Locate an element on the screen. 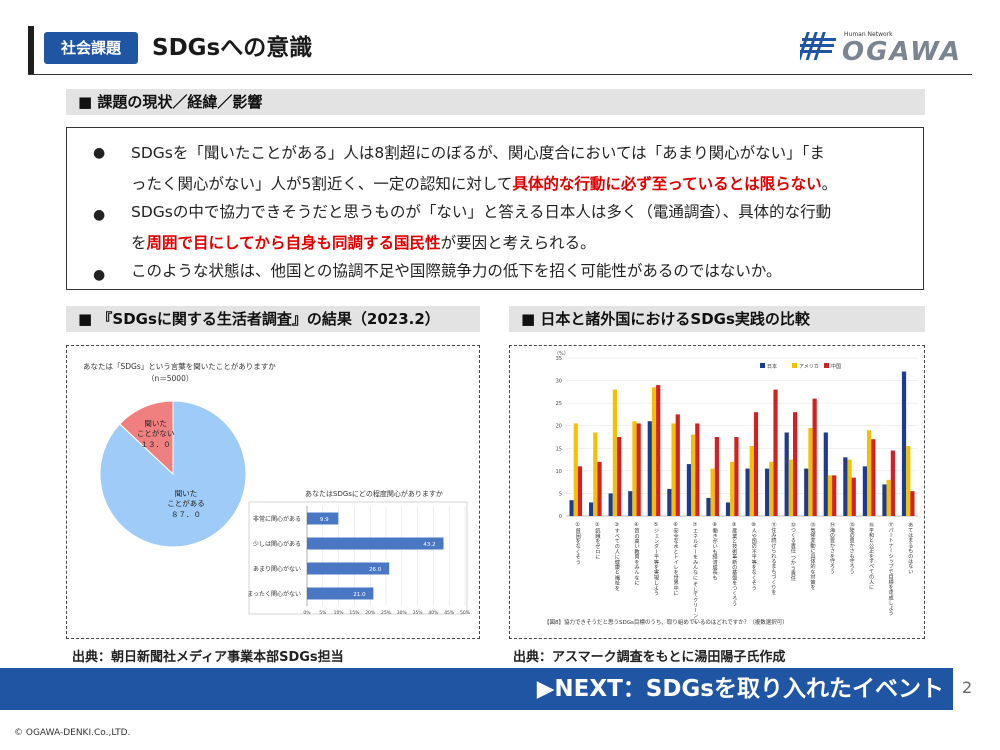 This screenshot has height=750, width=1000. vbar-category-label: ⑭海の豊かさを守ろう is located at coordinates (832, 548).